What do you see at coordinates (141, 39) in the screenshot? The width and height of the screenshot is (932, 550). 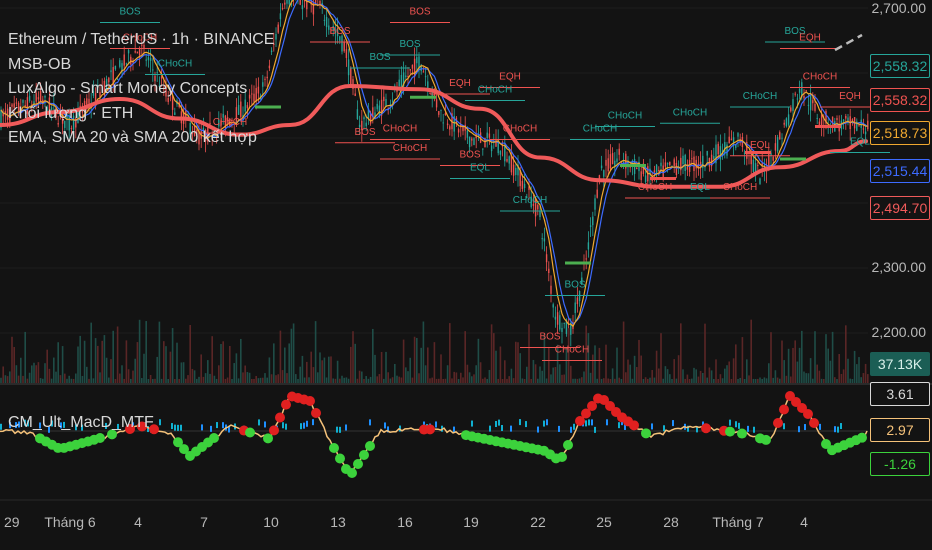 I see `legend-symbol: Ethereum / TetherUS · 1h · BINANCE` at bounding box center [141, 39].